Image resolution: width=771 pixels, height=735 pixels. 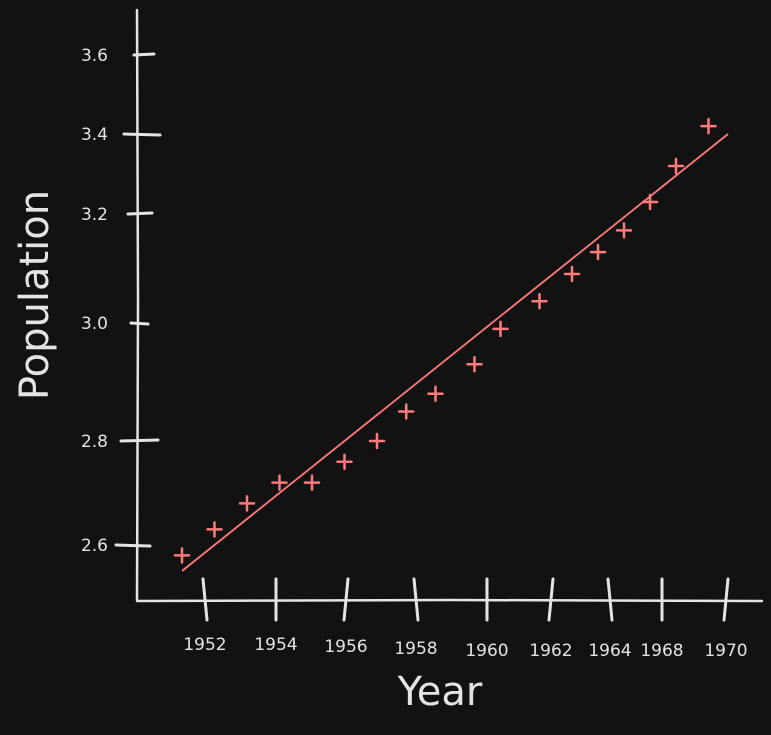 What do you see at coordinates (486, 651) in the screenshot?
I see `x-tick-label: 1960` at bounding box center [486, 651].